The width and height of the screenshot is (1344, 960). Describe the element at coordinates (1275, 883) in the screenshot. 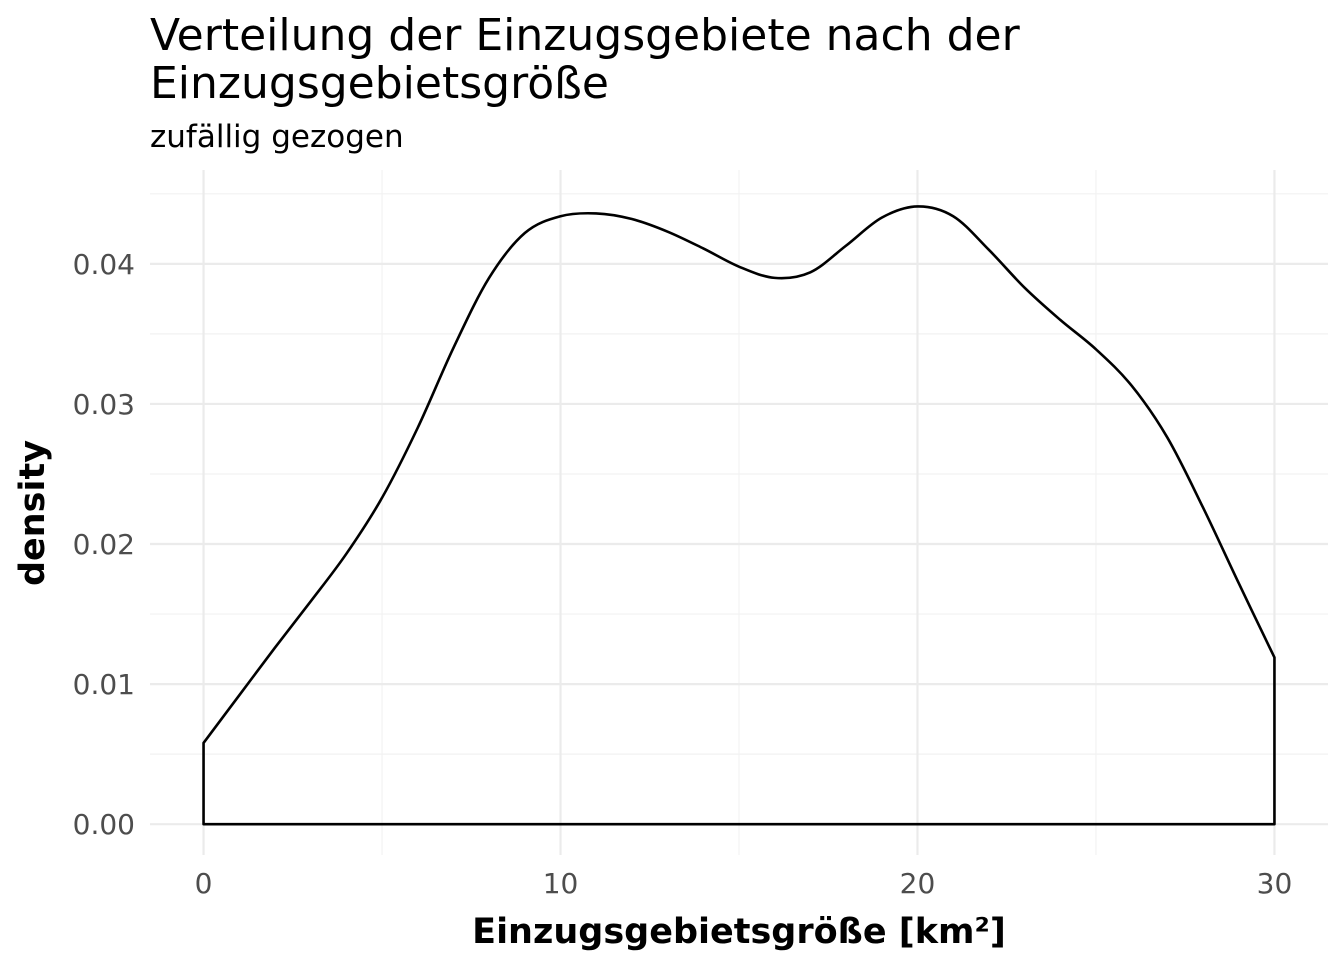

I see `x-tick-label: 30` at that location.